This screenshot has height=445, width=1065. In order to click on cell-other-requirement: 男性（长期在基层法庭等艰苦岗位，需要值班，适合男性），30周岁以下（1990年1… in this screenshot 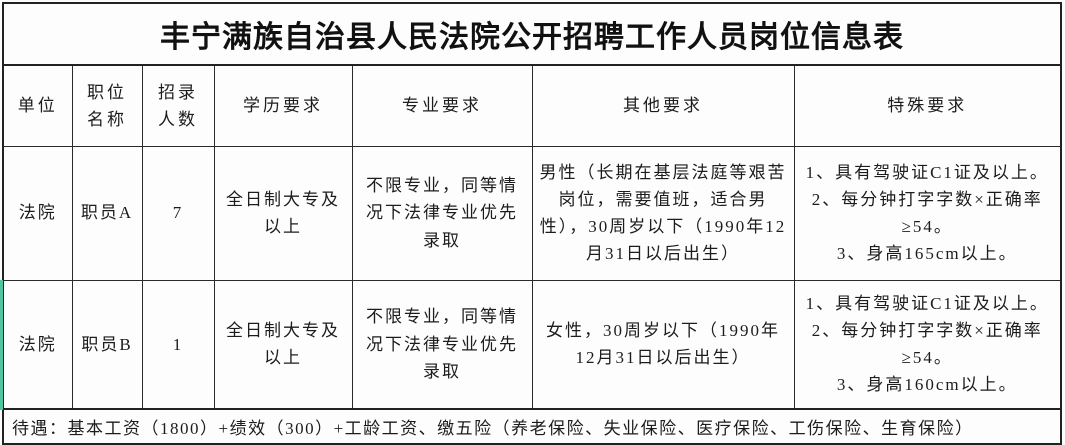, I will do `click(663, 213)`.